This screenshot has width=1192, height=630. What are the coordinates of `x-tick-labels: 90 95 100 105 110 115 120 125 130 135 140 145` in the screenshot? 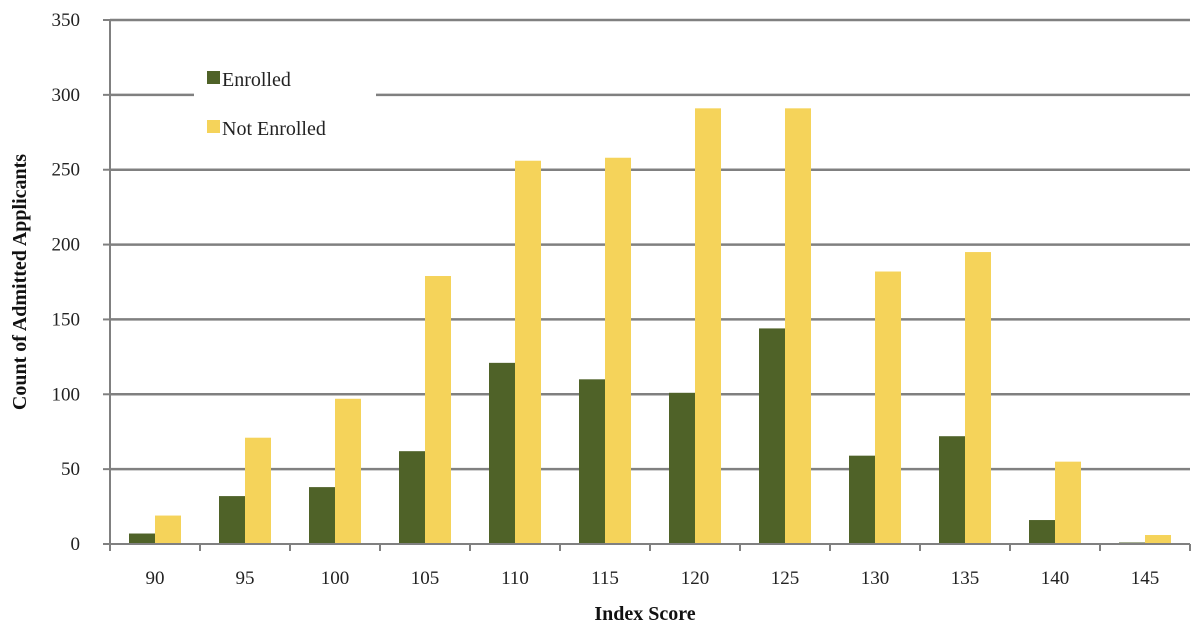 It's located at (653, 578).